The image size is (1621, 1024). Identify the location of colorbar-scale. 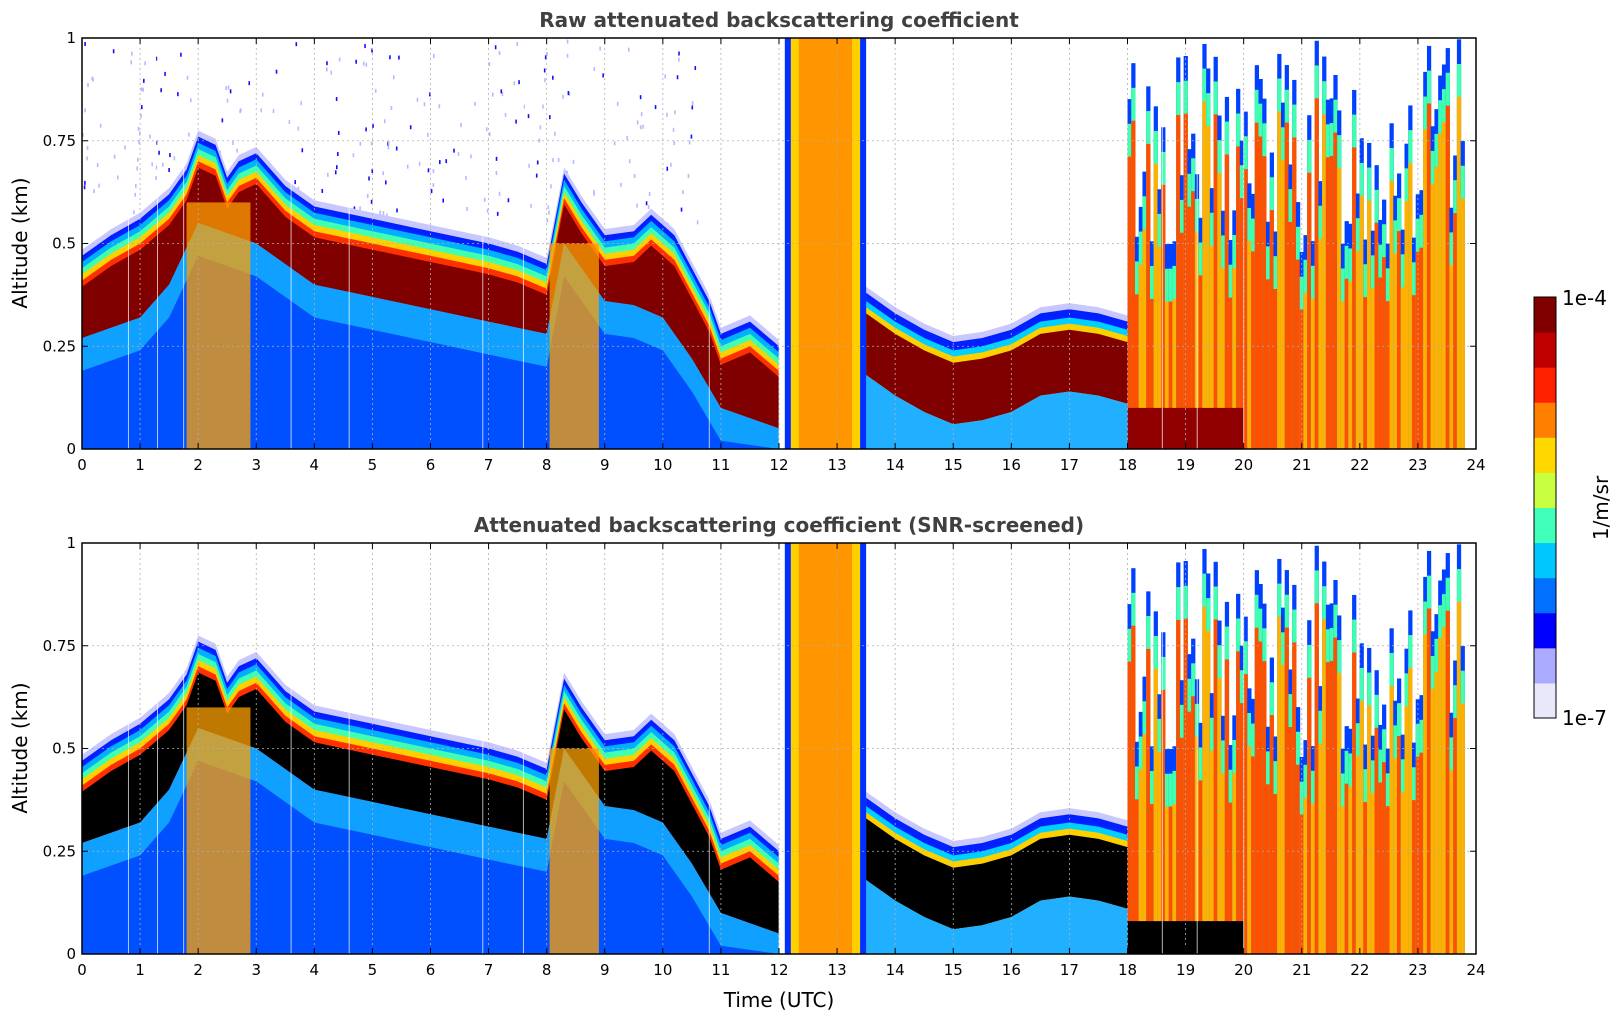
(1545, 508).